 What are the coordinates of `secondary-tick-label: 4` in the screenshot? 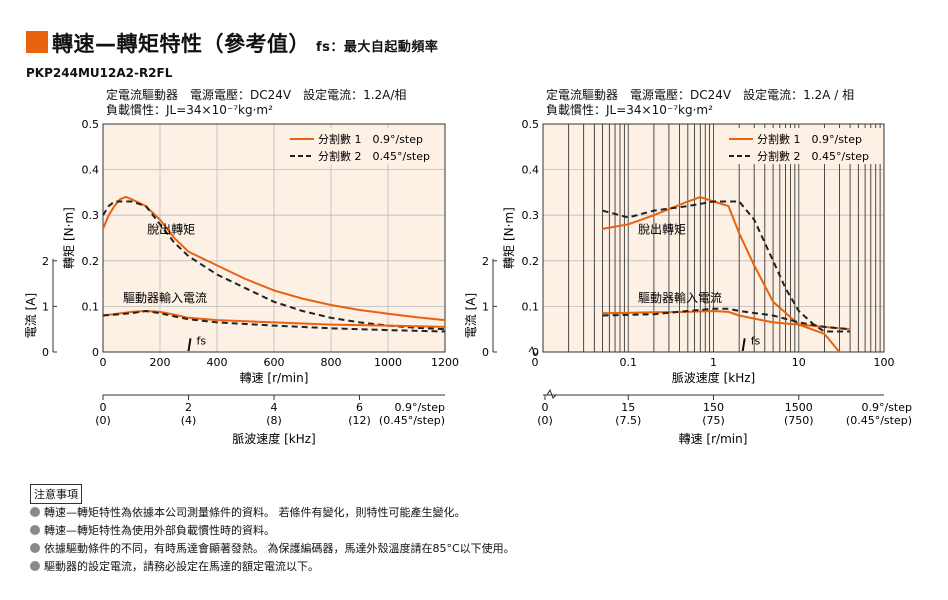 It's located at (274, 407).